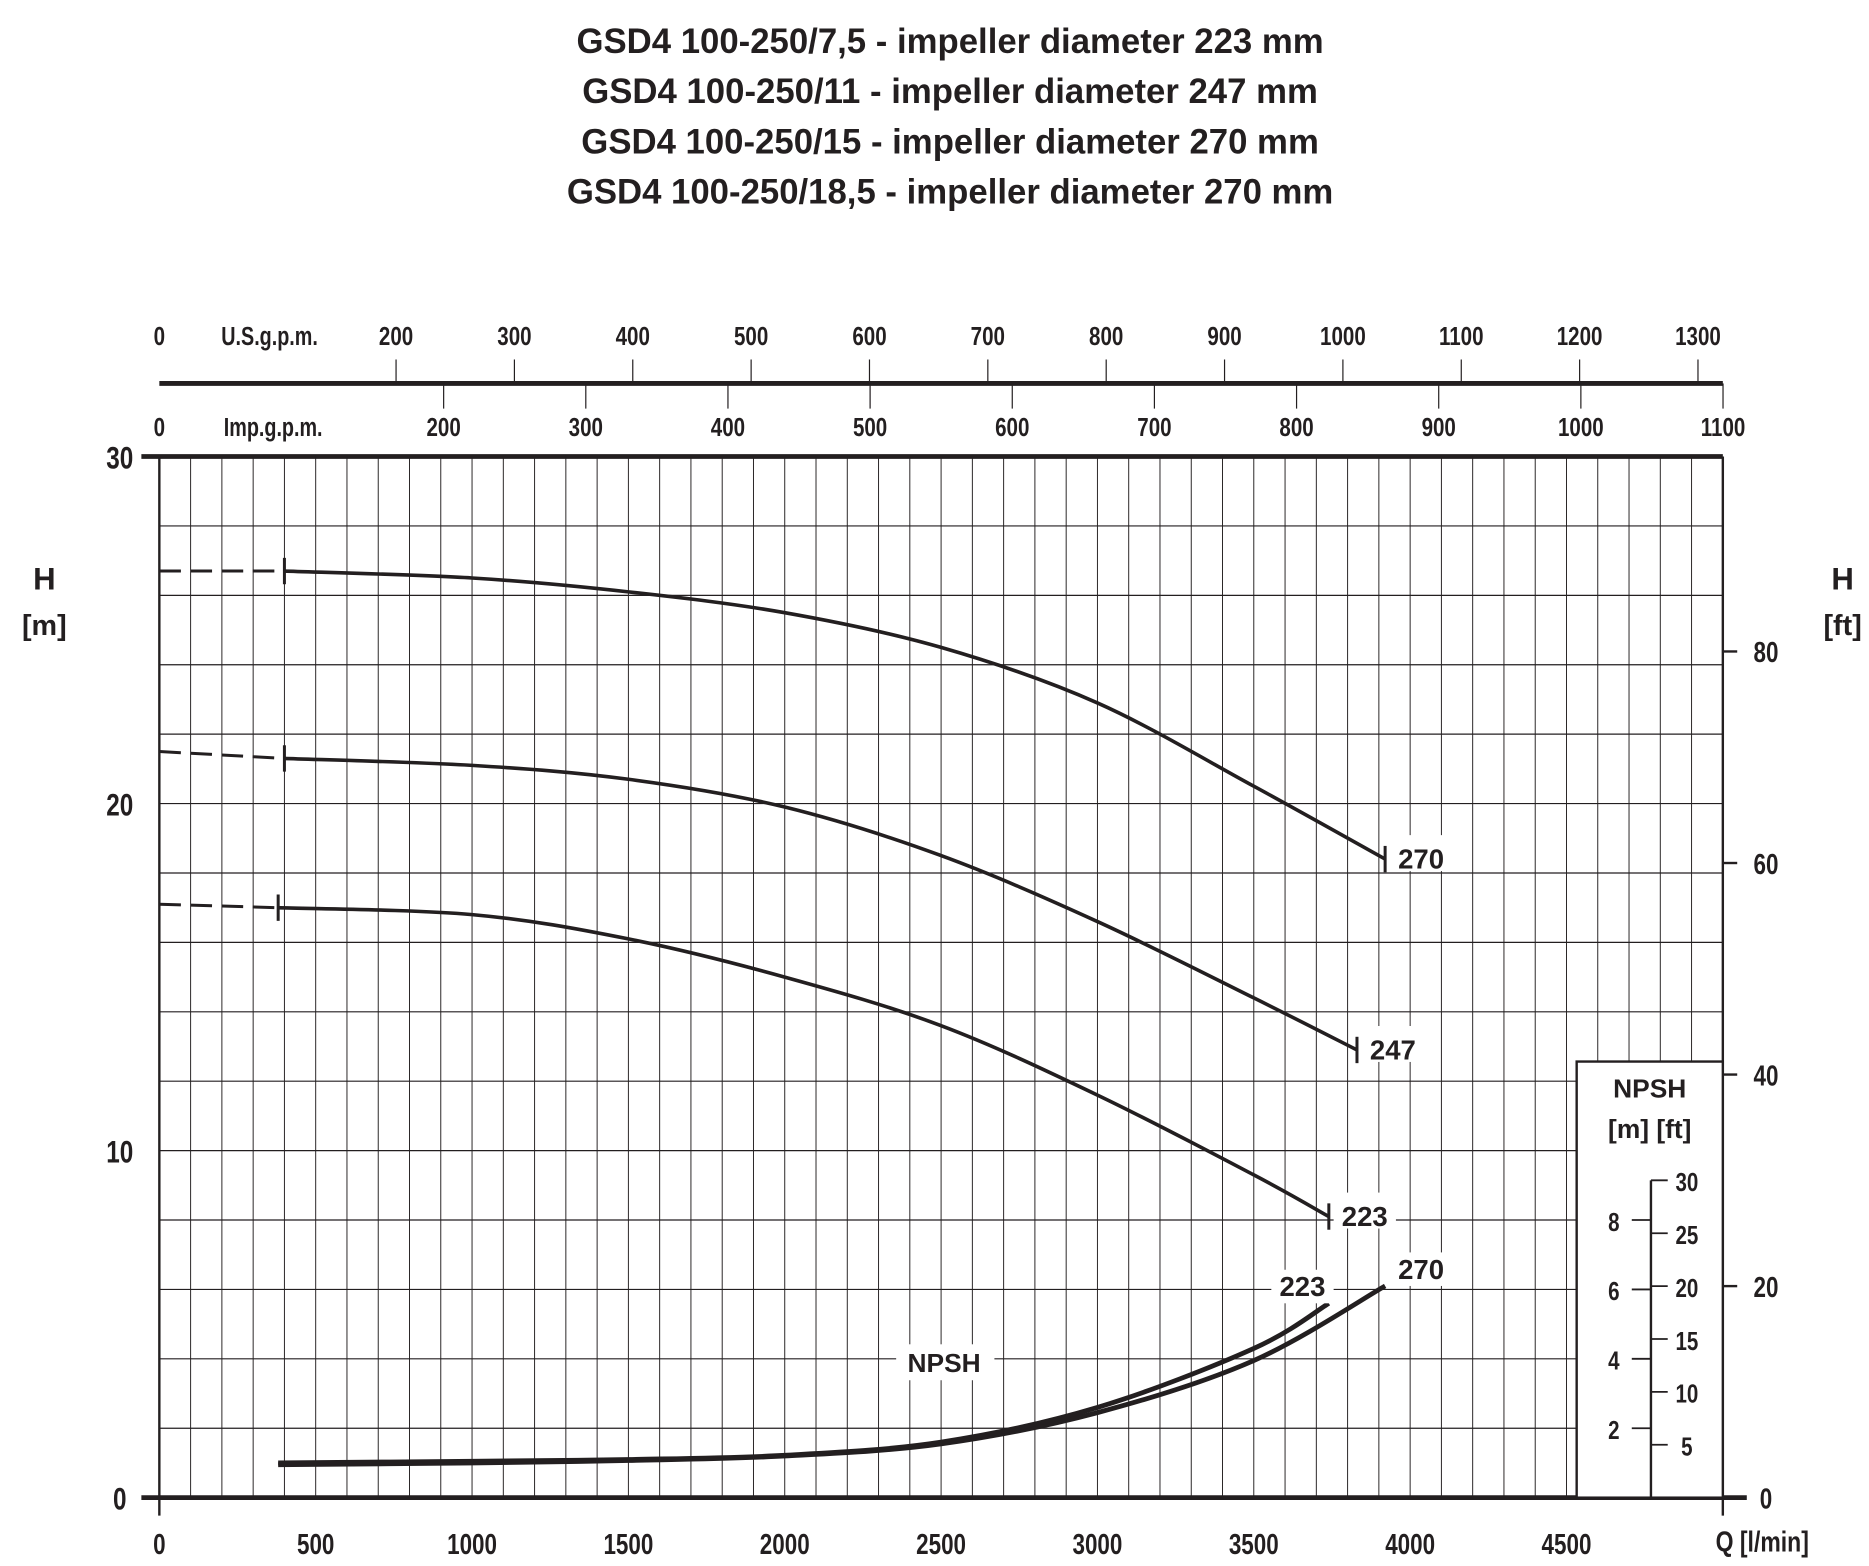  I want to click on imp-gpm-tick-label: 0, so click(159, 428).